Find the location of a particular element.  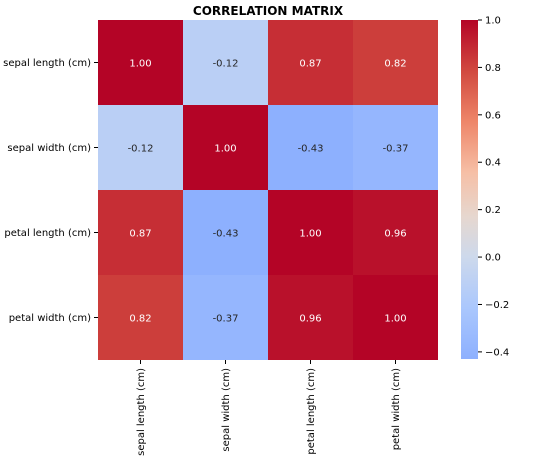

colorbar-tick-label: 0.2 is located at coordinates (493, 210).